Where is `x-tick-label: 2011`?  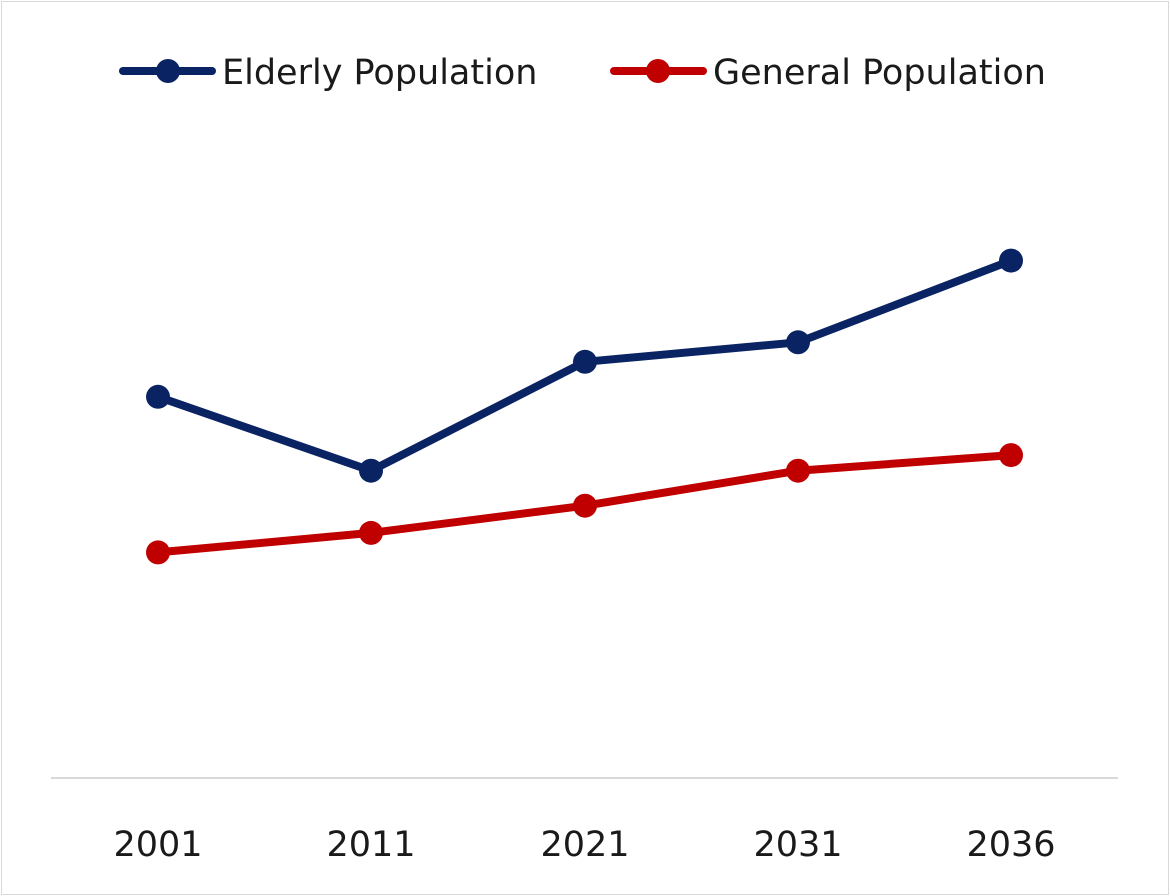
x-tick-label: 2011 is located at coordinates (370, 845).